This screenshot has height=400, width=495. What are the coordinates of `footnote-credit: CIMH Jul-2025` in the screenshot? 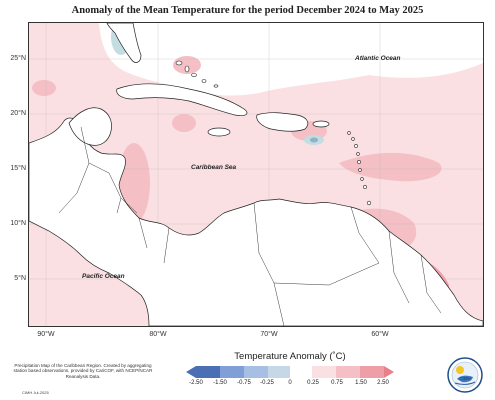 It's located at (35, 392).